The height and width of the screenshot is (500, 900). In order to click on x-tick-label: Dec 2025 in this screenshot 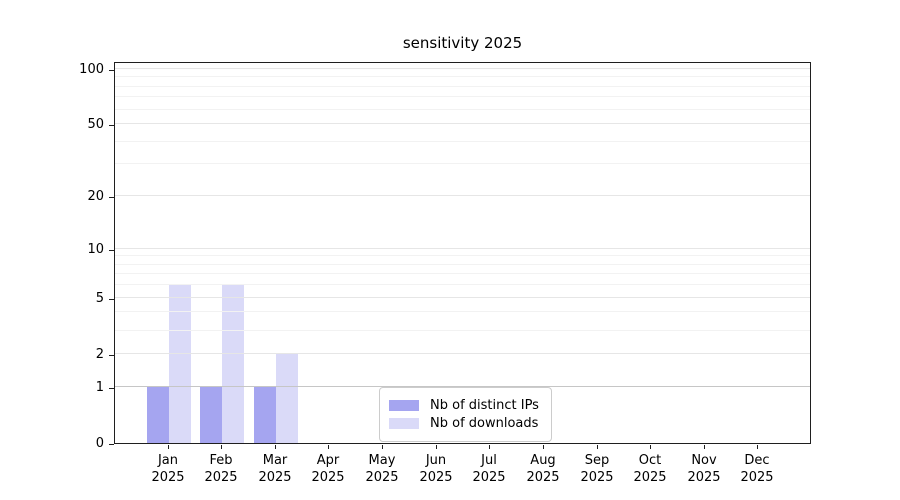, I will do `click(757, 469)`.